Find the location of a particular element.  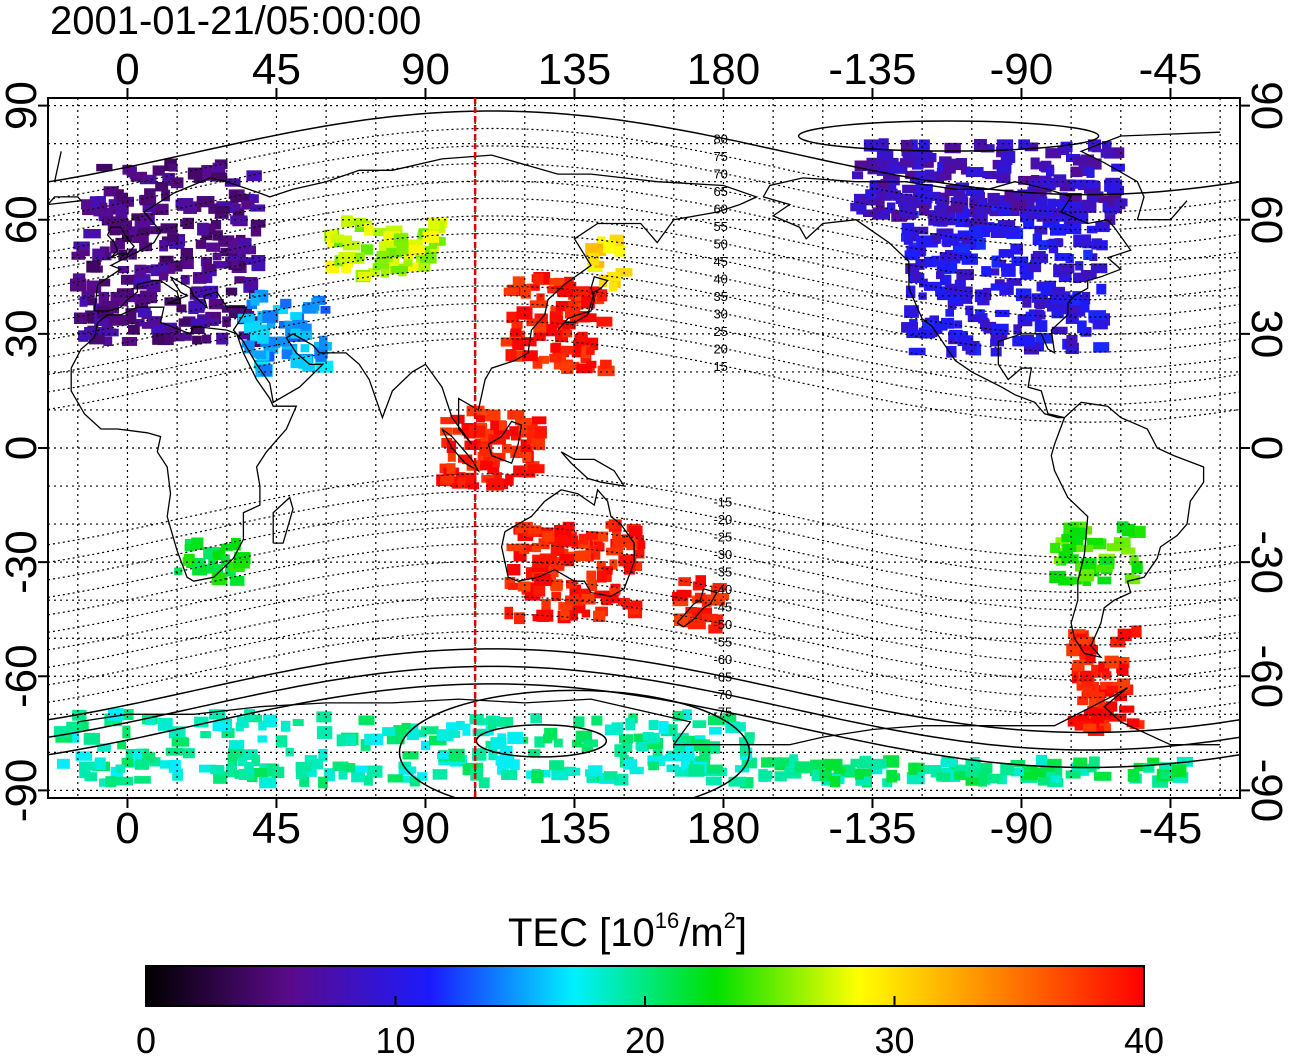

tec-cell-southern-africa is located at coordinates (196, 564).